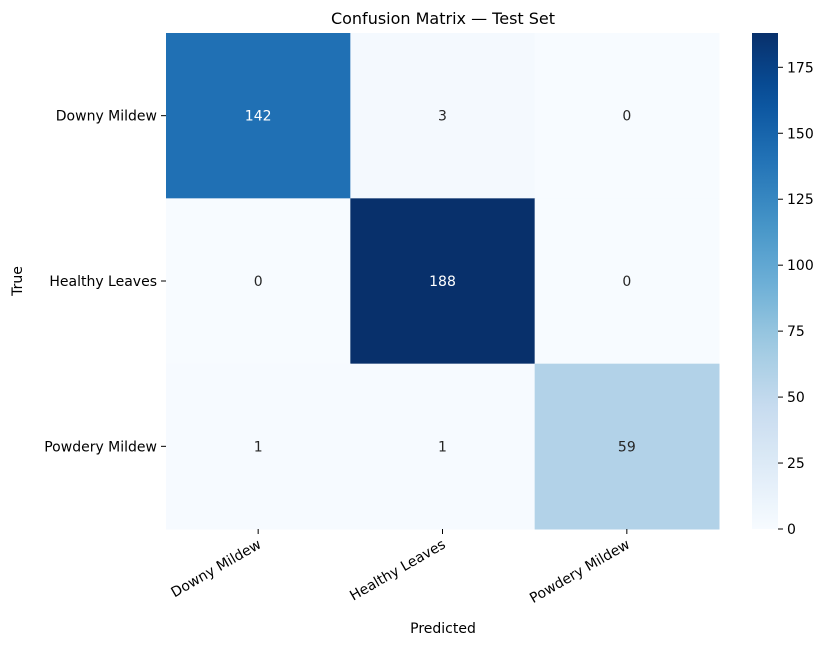 Image resolution: width=829 pixels, height=647 pixels. What do you see at coordinates (796, 398) in the screenshot?
I see `colorbar-tick-label: 50` at bounding box center [796, 398].